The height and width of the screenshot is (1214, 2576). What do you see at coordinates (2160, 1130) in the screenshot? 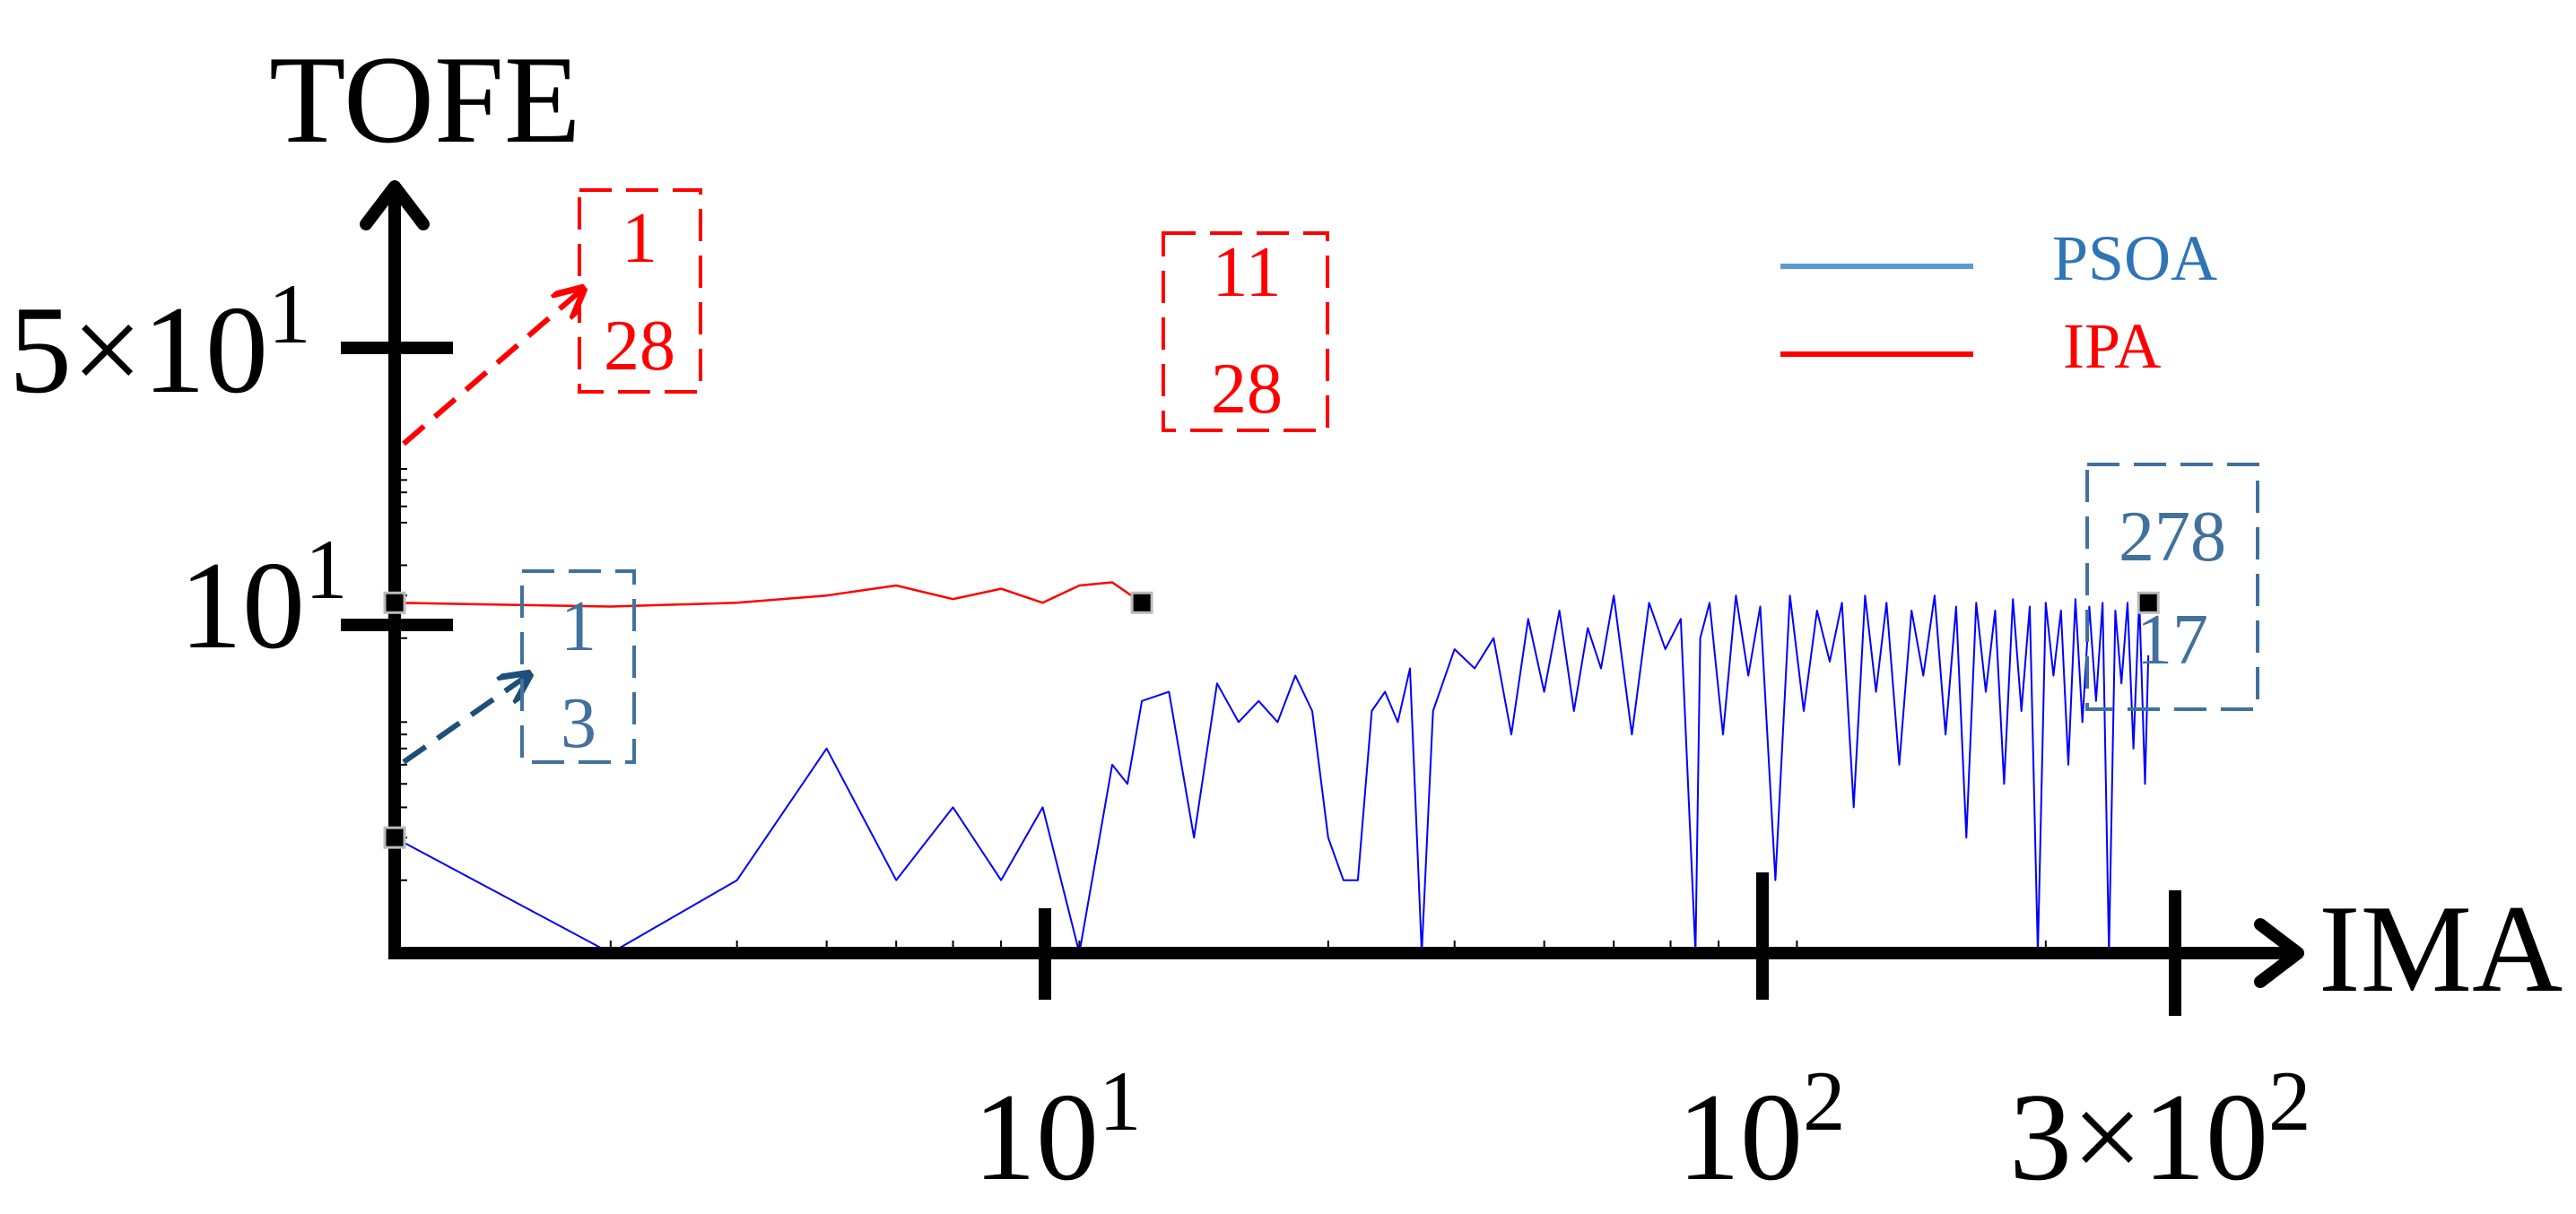
I see `x-tick-label-300: 3×10²` at bounding box center [2160, 1130].